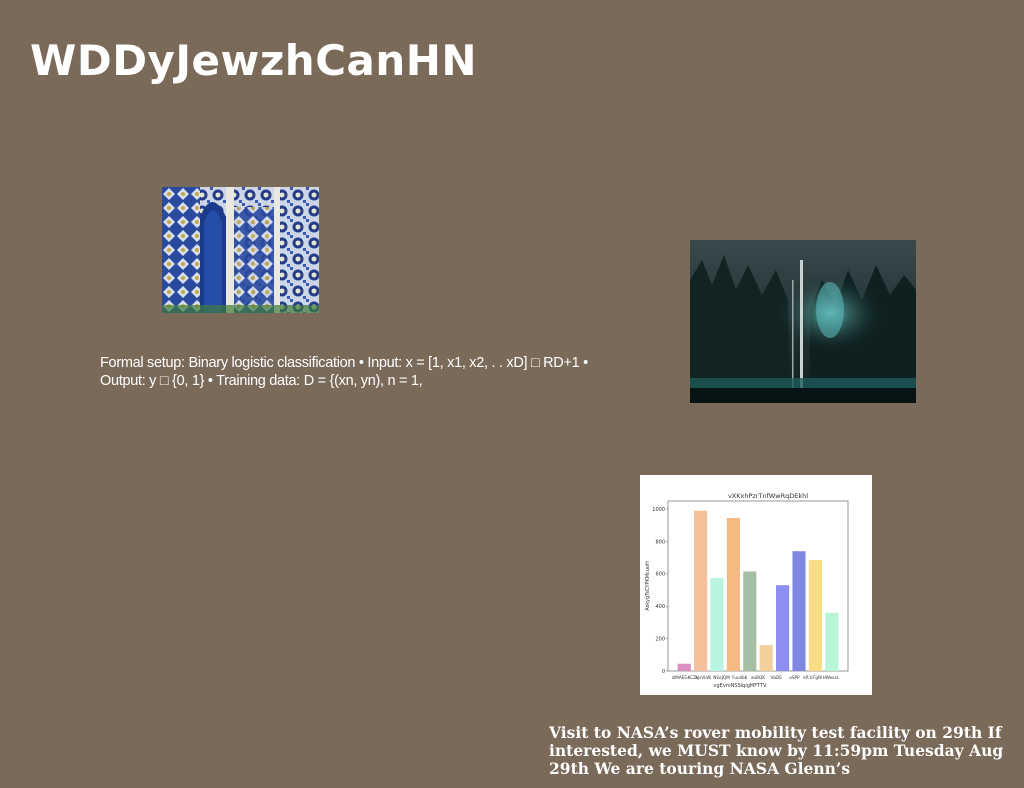 This screenshot has width=1024, height=788. I want to click on y-tick-label: 400, so click(660, 607).